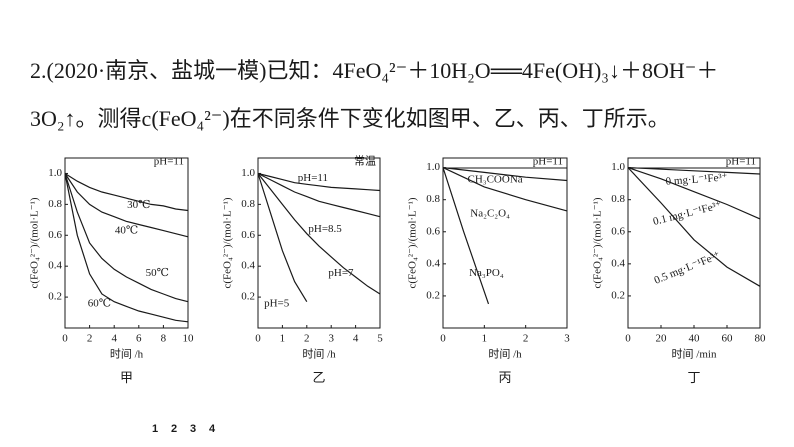 The width and height of the screenshot is (794, 447). What do you see at coordinates (728, 339) in the screenshot?
I see `x-tick-label: 60` at bounding box center [728, 339].